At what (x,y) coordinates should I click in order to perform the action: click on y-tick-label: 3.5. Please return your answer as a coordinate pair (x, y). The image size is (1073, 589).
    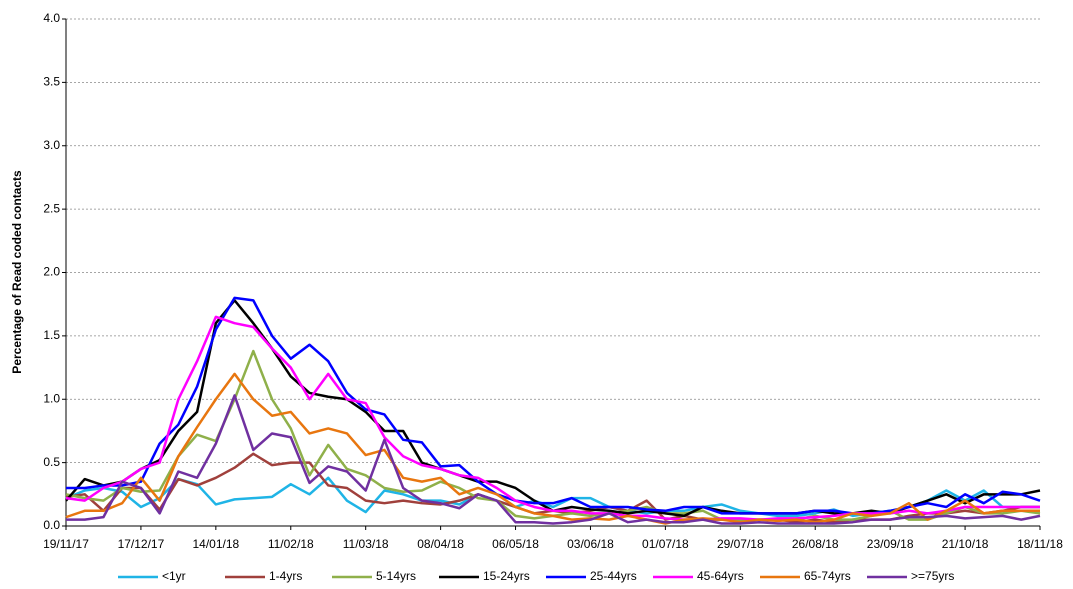
    Looking at the image, I should click on (51, 82).